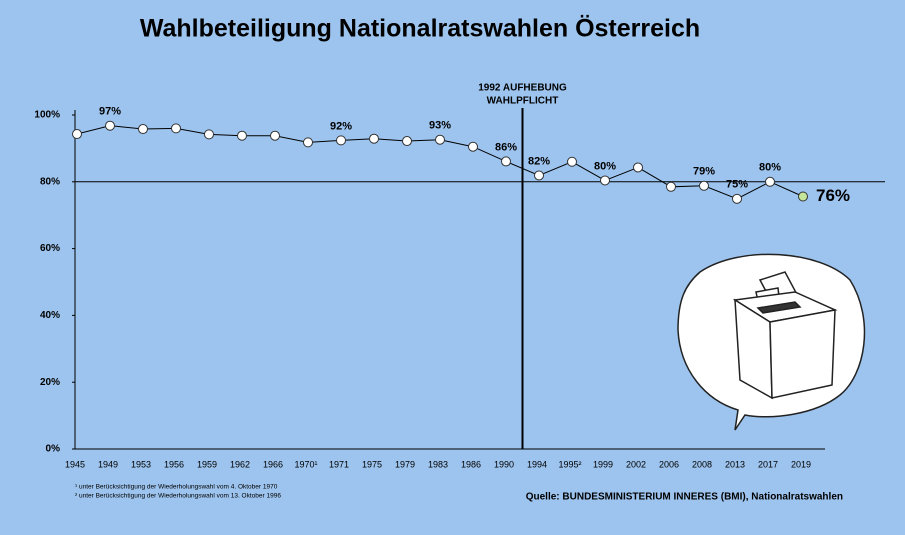  Describe the element at coordinates (273, 464) in the screenshot. I see `x-tick-label: 1966` at that location.